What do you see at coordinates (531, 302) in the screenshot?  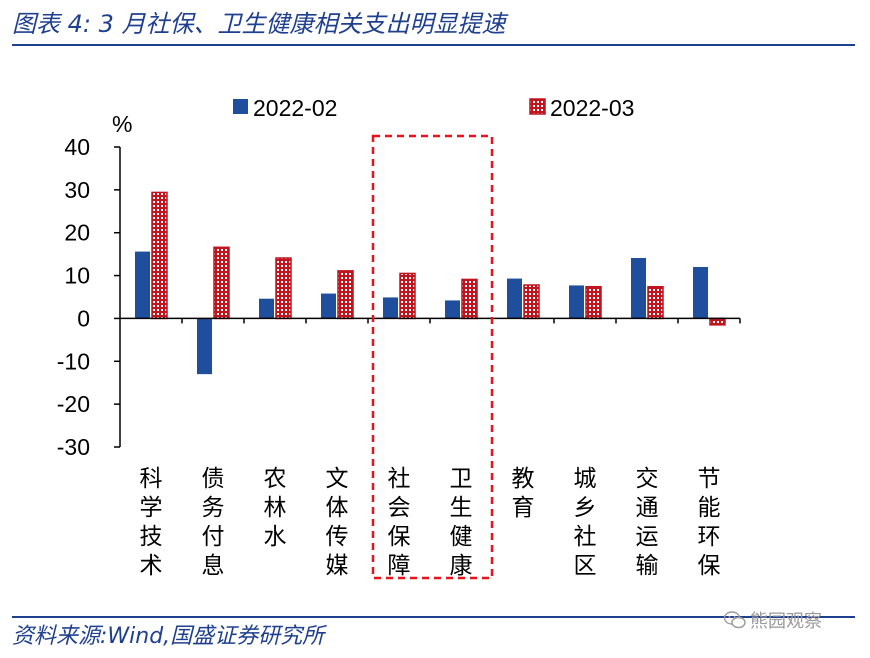 I see `bar-2022-03-教育` at bounding box center [531, 302].